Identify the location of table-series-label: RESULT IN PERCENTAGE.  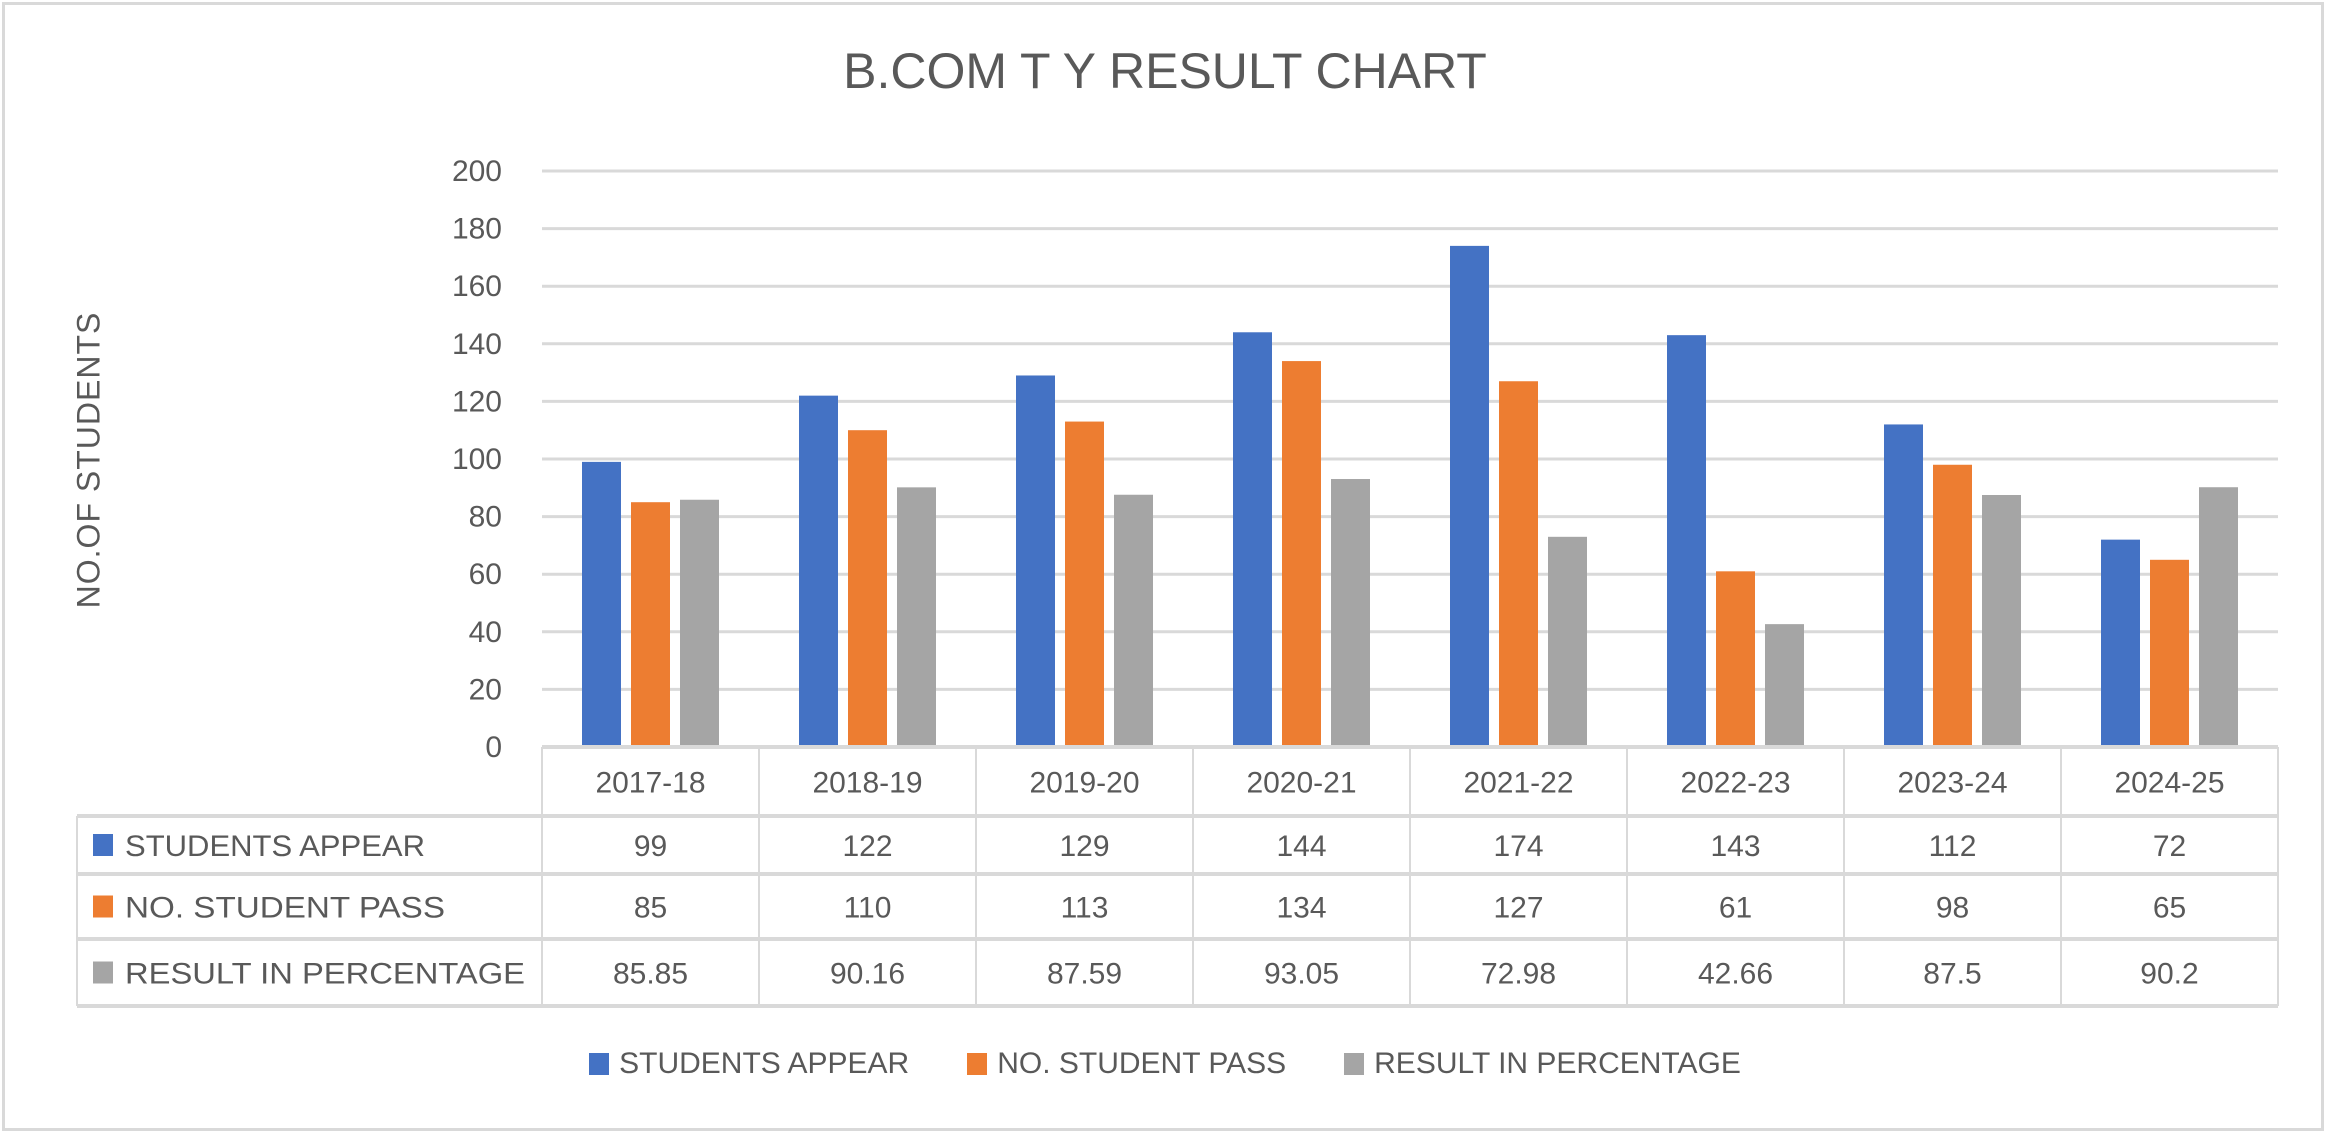
(325, 974).